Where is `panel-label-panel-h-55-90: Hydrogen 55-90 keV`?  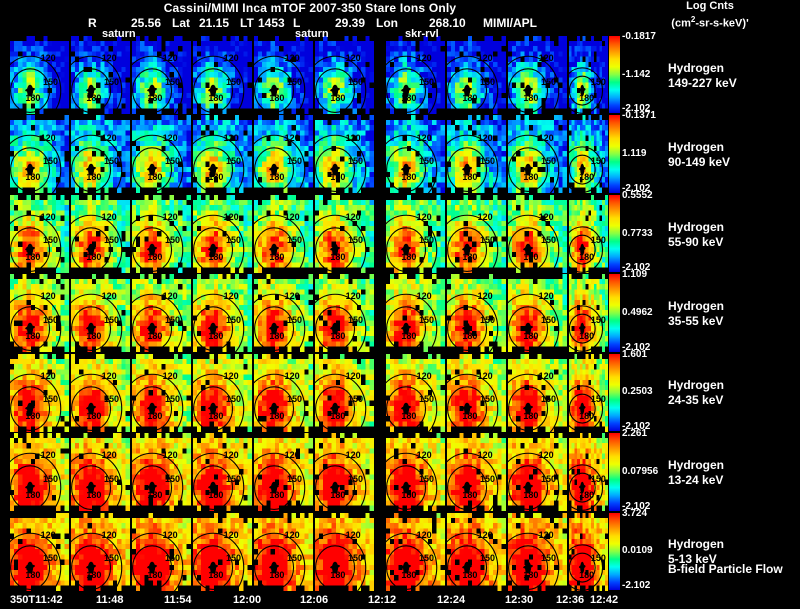
panel-label-panel-h-55-90: Hydrogen 55-90 keV is located at coordinates (696, 235).